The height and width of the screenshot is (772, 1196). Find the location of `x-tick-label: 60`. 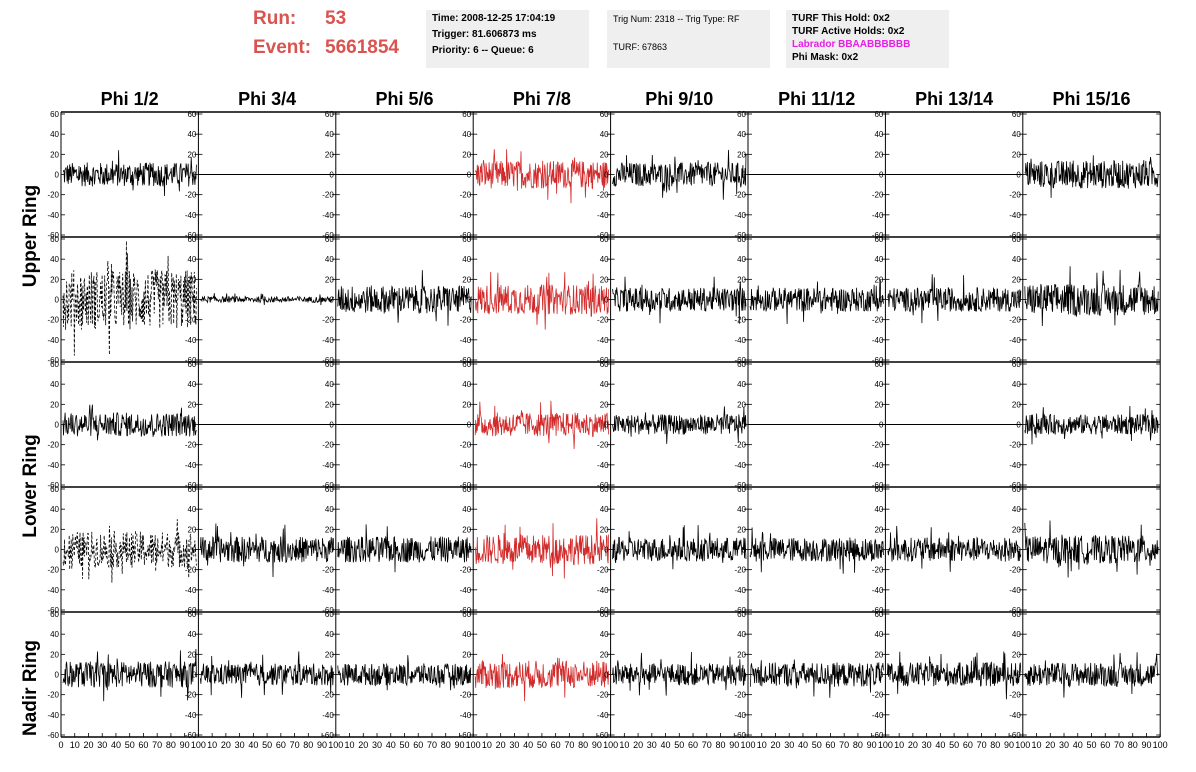

x-tick-label: 60 is located at coordinates (418, 745).